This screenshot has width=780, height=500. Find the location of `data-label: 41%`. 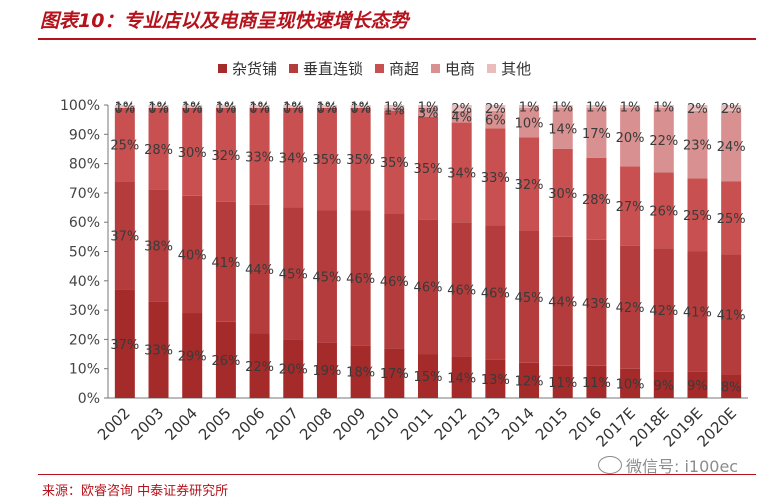

data-label: 41% is located at coordinates (731, 315).